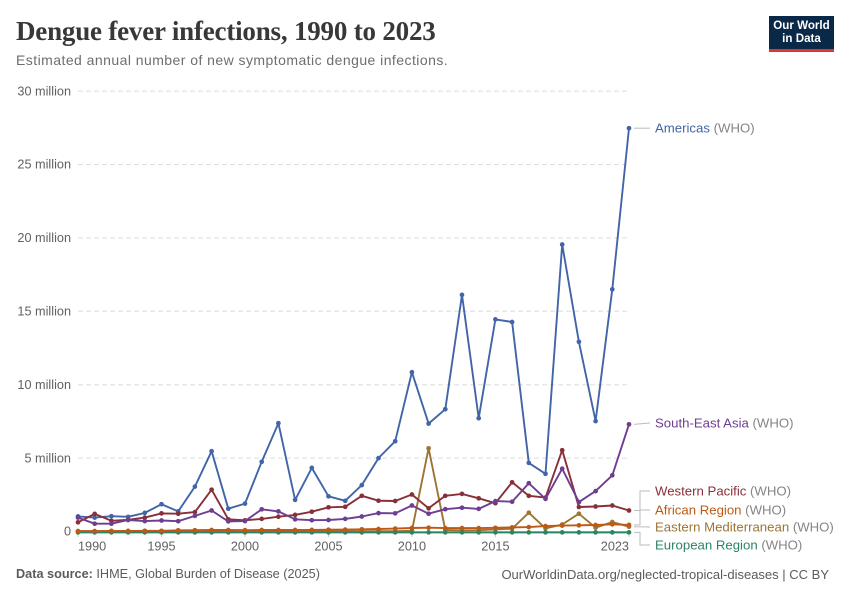  What do you see at coordinates (328, 547) in the screenshot?
I see `svg-text: 2005` at bounding box center [328, 547].